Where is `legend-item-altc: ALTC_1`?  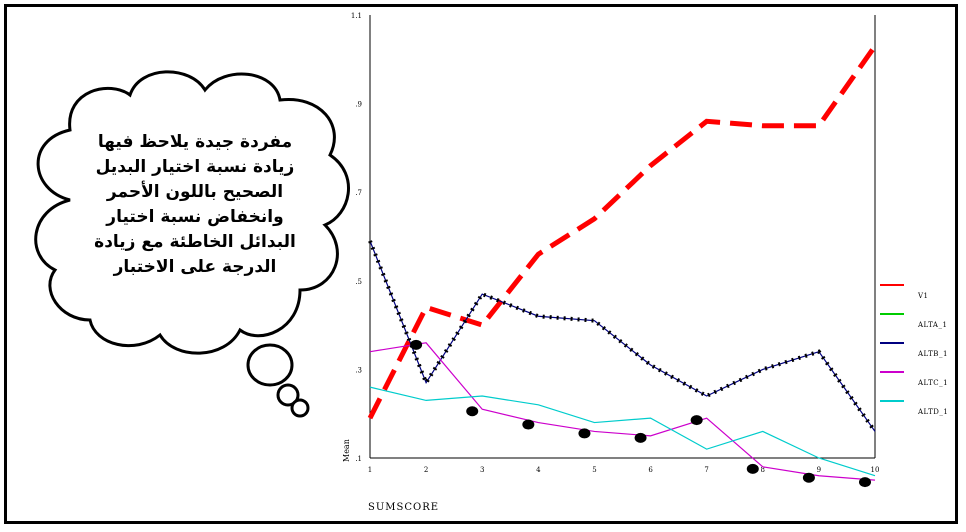
legend-item-altc: ALTC_1 is located at coordinates (920, 372).